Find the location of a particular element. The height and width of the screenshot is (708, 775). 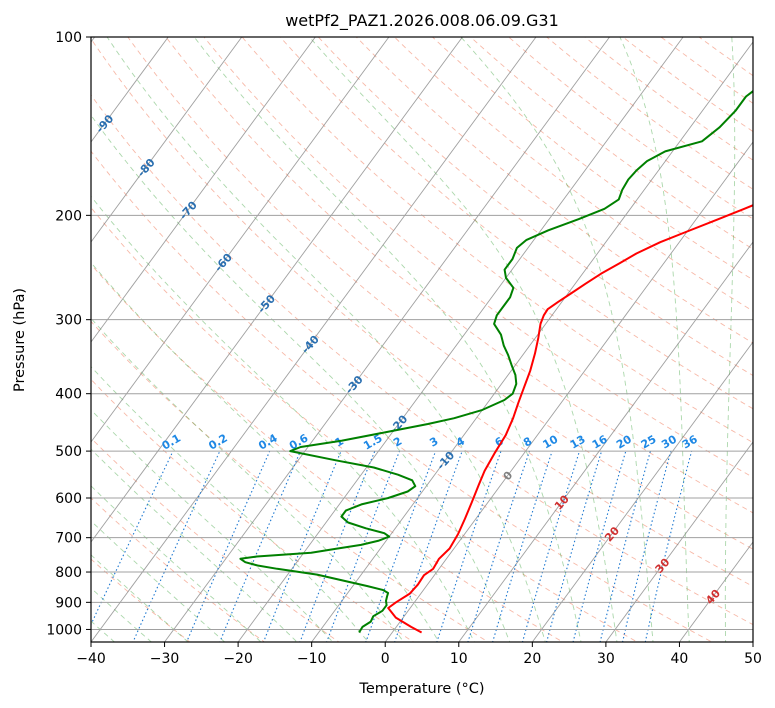

x-tick-label: 0 is located at coordinates (385, 659).